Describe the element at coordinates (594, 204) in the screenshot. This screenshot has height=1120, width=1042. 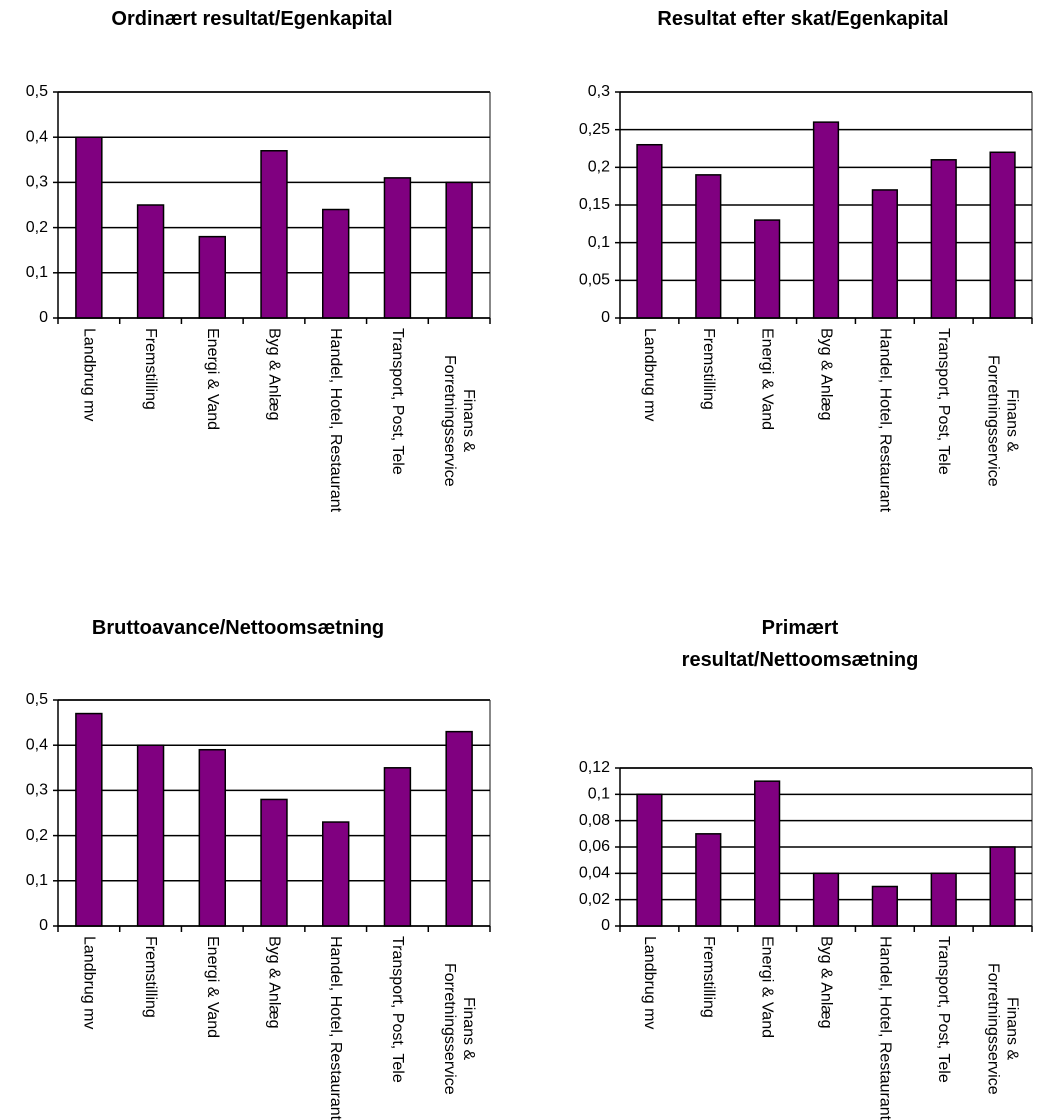
I see `y-tick-label: 0,15` at that location.